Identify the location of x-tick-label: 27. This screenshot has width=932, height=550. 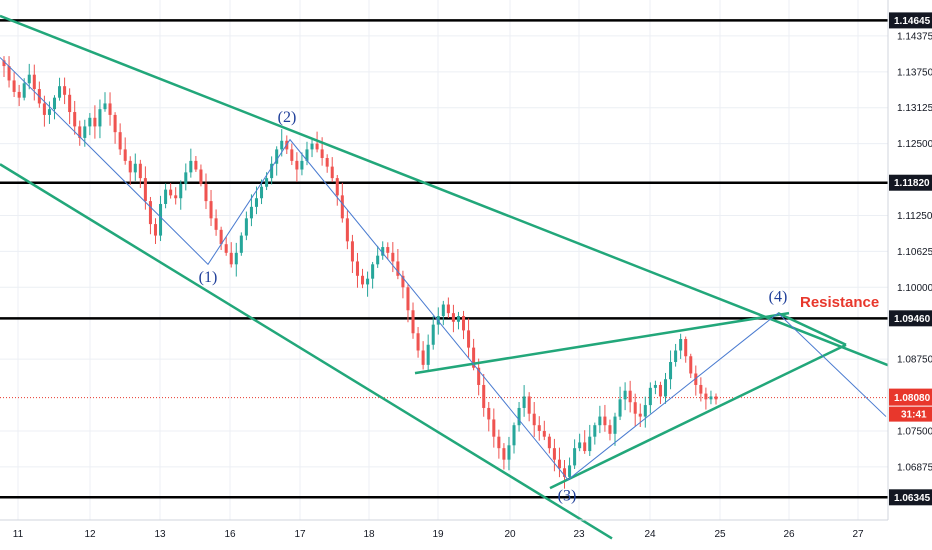
(858, 534).